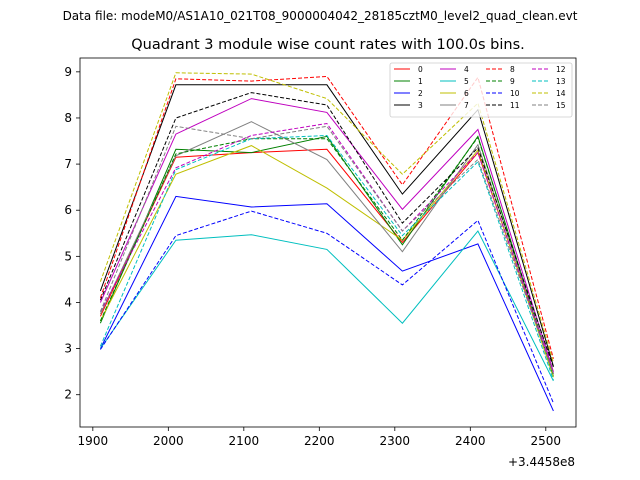  I want to click on x-tick-label: 2200, so click(319, 441).